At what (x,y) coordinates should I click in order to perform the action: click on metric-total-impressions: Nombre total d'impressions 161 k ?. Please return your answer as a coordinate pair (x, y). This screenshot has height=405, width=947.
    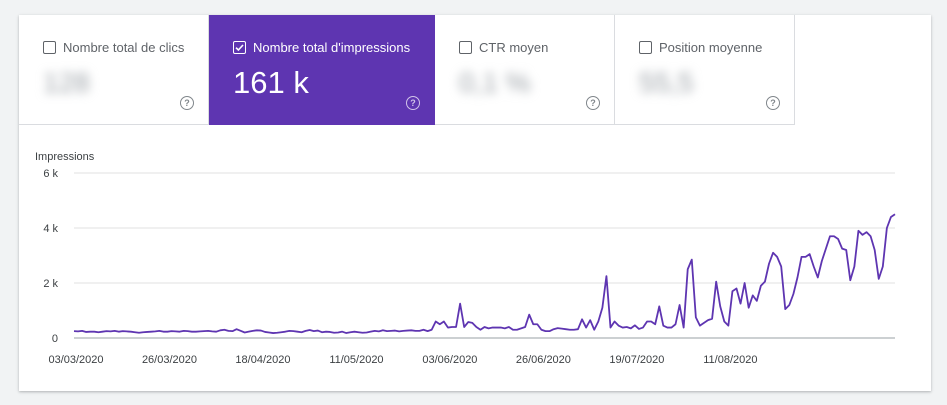
    Looking at the image, I should click on (322, 70).